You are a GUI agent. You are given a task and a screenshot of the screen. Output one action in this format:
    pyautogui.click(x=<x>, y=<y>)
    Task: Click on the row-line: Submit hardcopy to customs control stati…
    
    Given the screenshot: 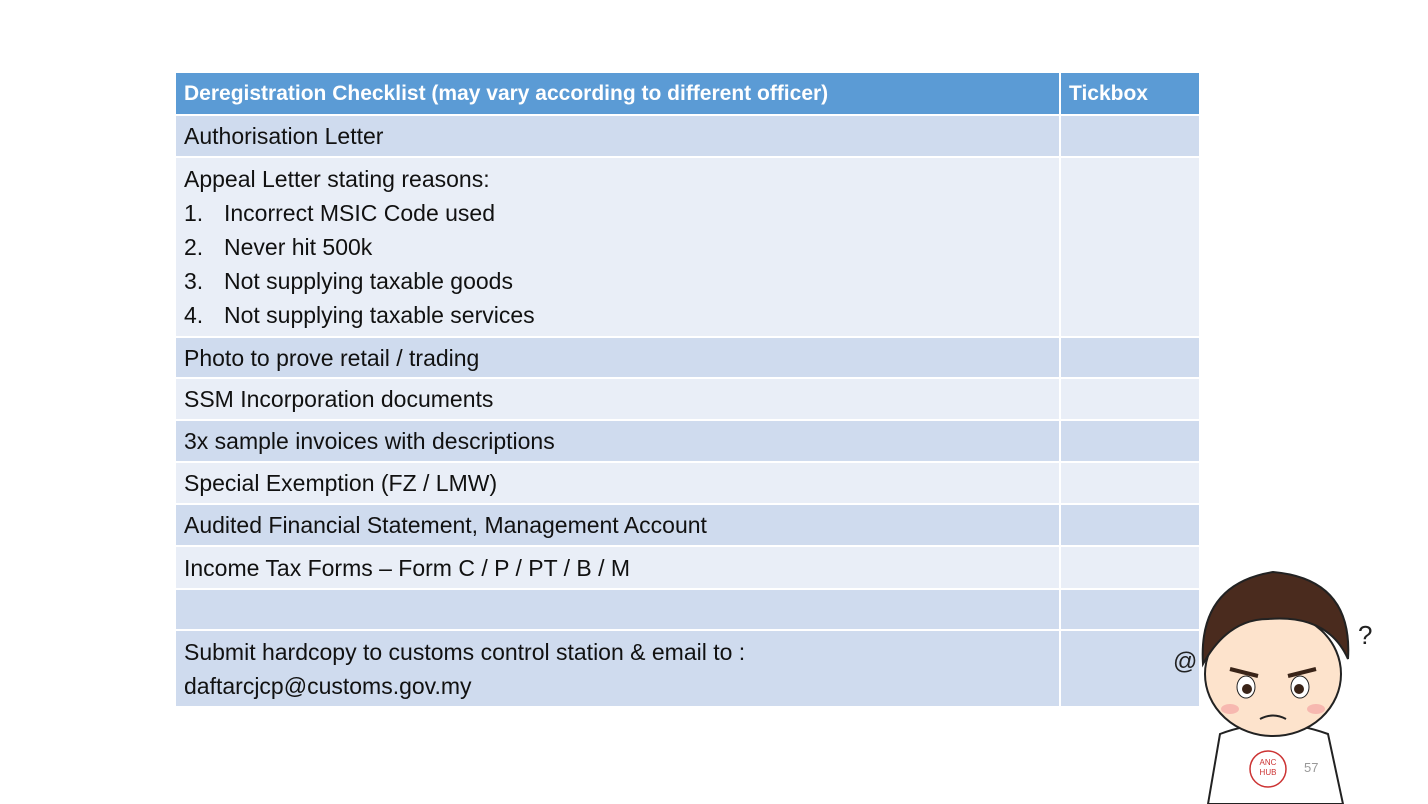 What is the action you would take?
    pyautogui.click(x=465, y=651)
    